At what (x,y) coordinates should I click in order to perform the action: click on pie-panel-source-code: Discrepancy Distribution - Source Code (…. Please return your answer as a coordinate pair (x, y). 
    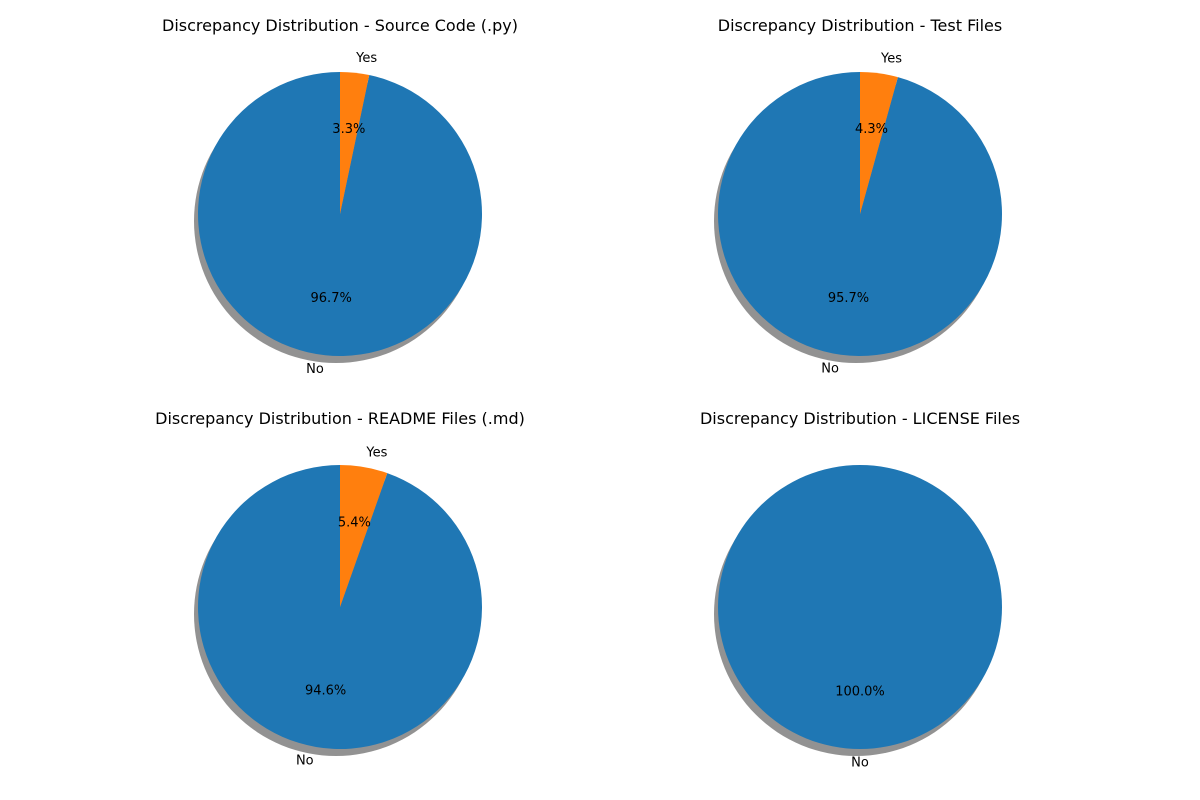
    Looking at the image, I should click on (340, 196).